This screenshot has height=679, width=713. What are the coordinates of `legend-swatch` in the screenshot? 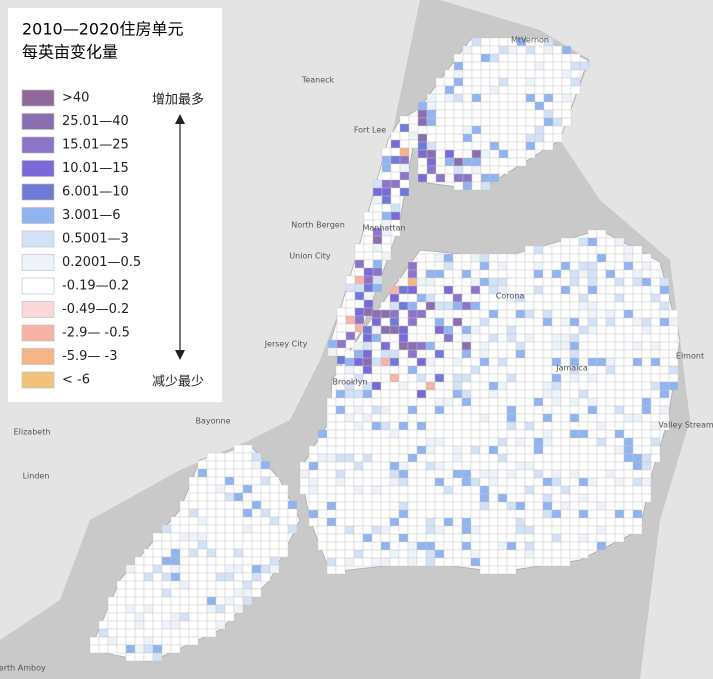 It's located at (38, 380).